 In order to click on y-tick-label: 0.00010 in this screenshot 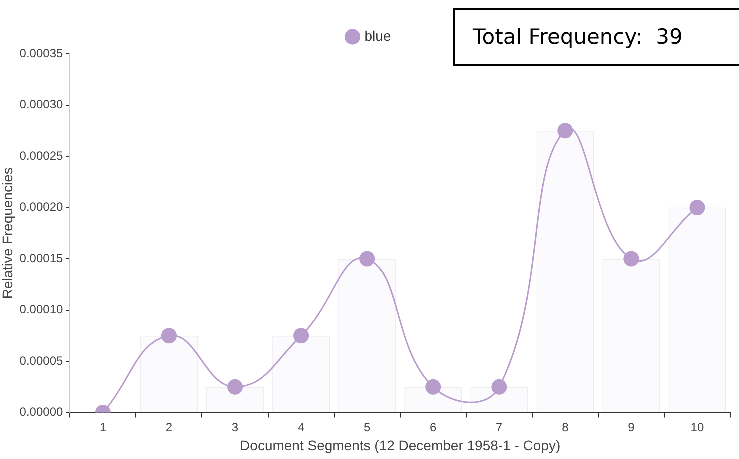, I will do `click(42, 309)`.